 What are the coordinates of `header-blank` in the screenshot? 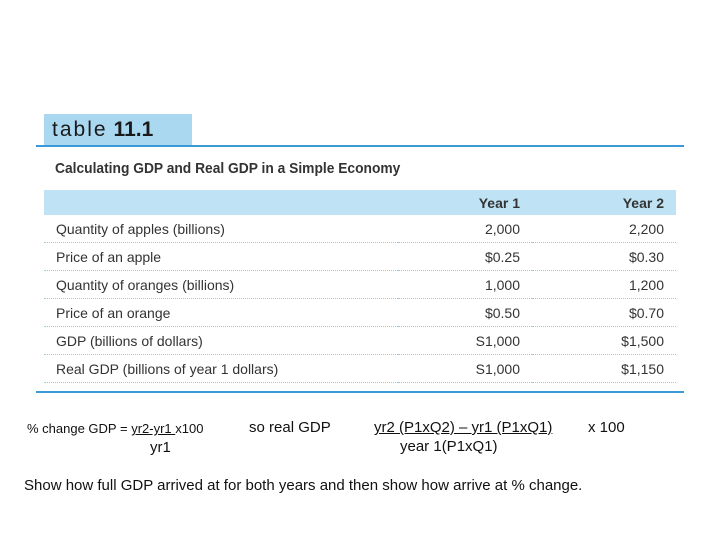 It's located at (221, 202).